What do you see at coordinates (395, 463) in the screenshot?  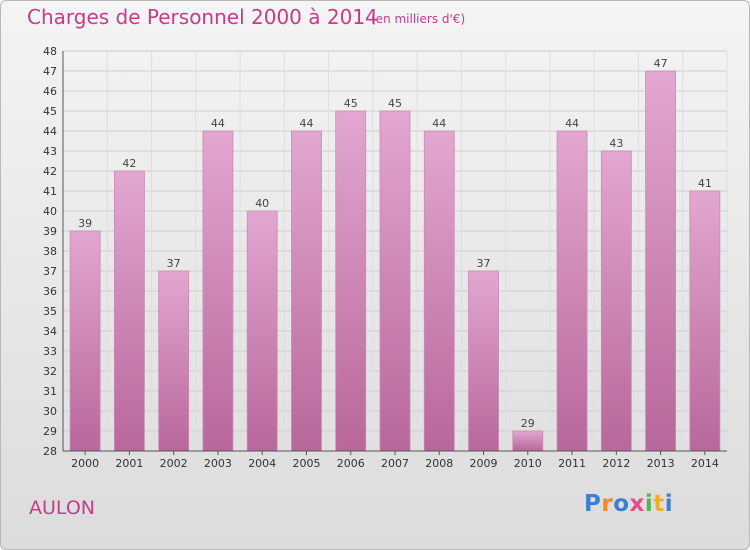 I see `x-tick-label: 2007` at bounding box center [395, 463].